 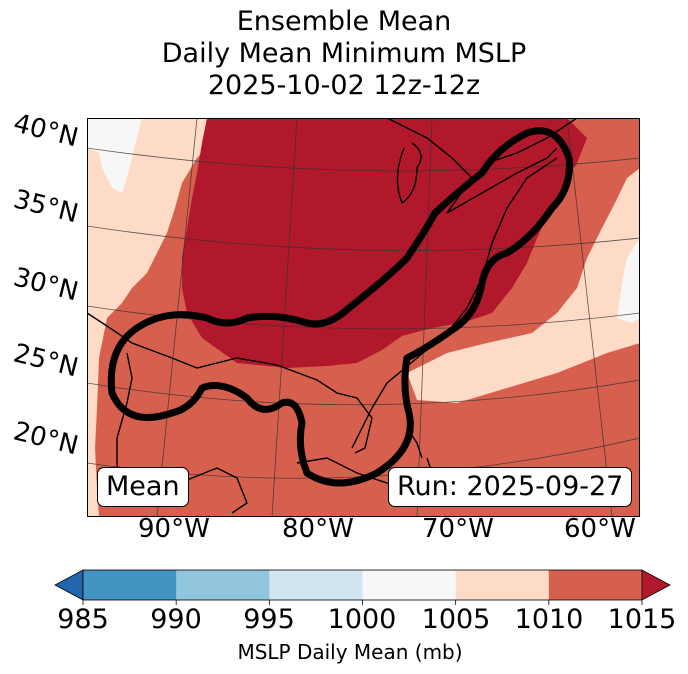 What do you see at coordinates (344, 21) in the screenshot?
I see `title-line-1: Ensemble Mean` at bounding box center [344, 21].